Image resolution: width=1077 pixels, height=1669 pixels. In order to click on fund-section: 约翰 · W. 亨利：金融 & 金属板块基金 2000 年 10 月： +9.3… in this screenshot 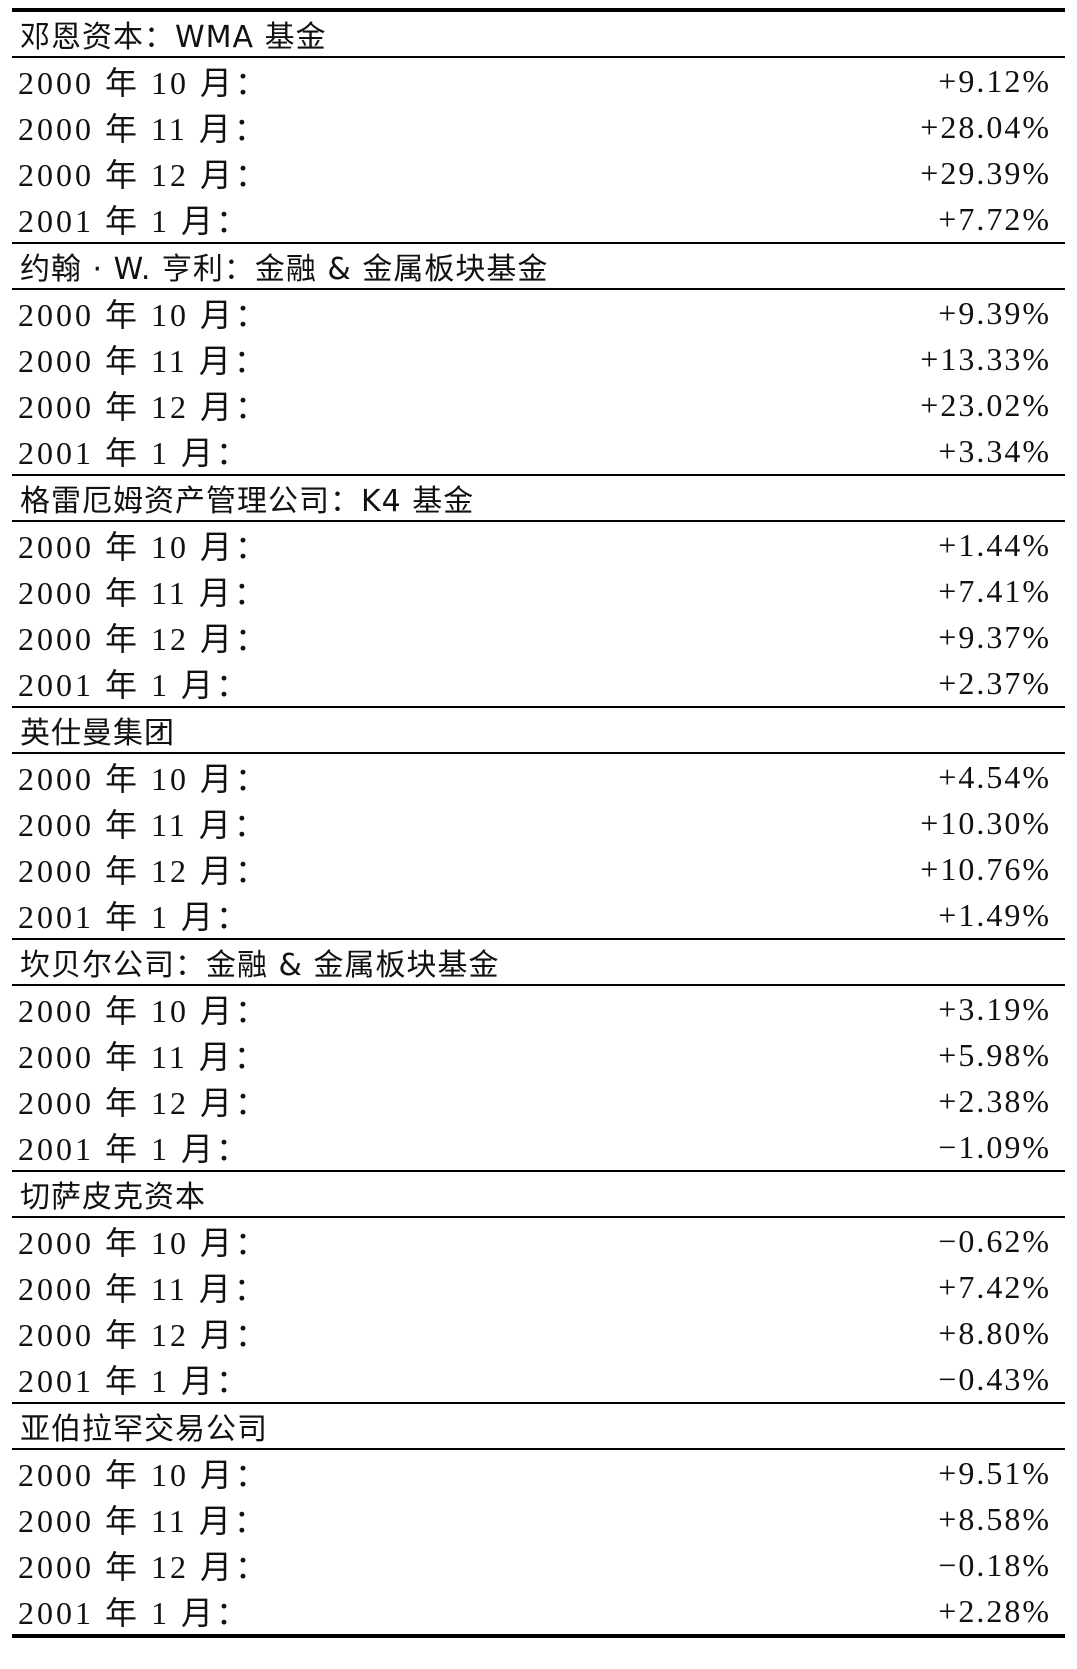, I will do `click(538, 360)`.